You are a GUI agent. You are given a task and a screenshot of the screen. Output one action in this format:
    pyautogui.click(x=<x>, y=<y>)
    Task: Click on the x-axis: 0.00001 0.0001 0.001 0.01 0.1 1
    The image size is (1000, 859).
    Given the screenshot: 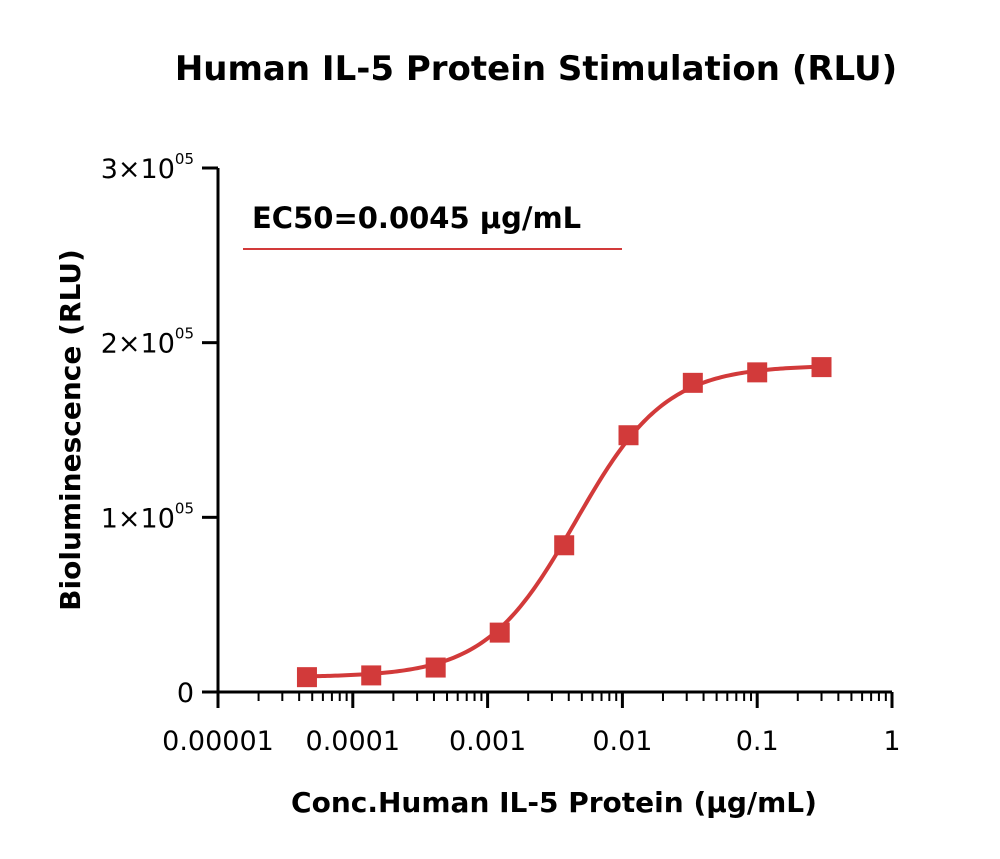 What is the action you would take?
    pyautogui.click(x=531, y=723)
    